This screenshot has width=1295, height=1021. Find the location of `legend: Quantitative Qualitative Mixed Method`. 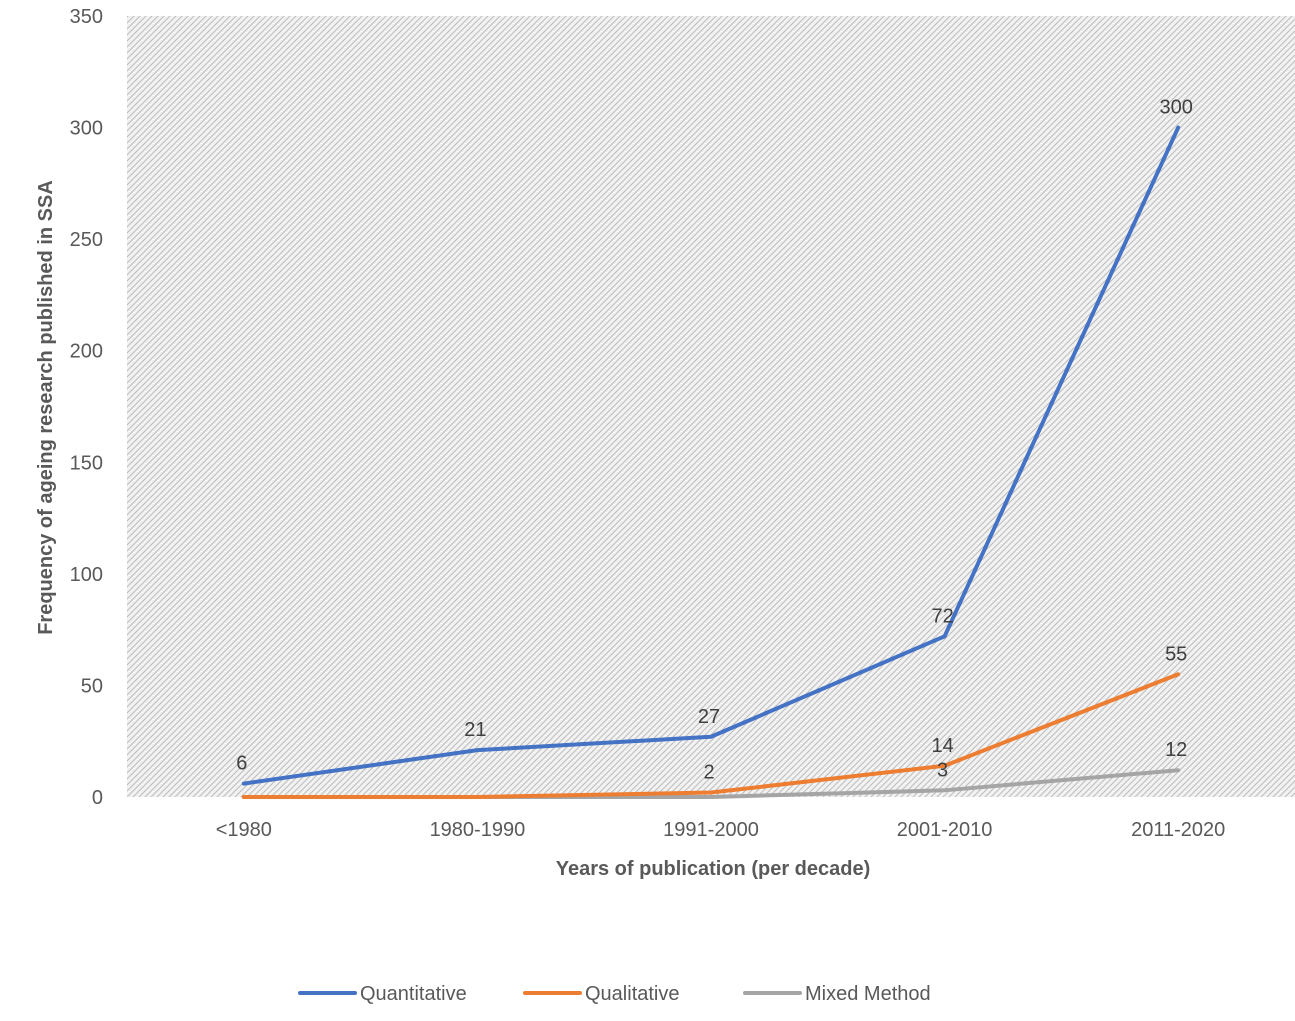

legend: Quantitative Qualitative Mixed Method is located at coordinates (614, 994).